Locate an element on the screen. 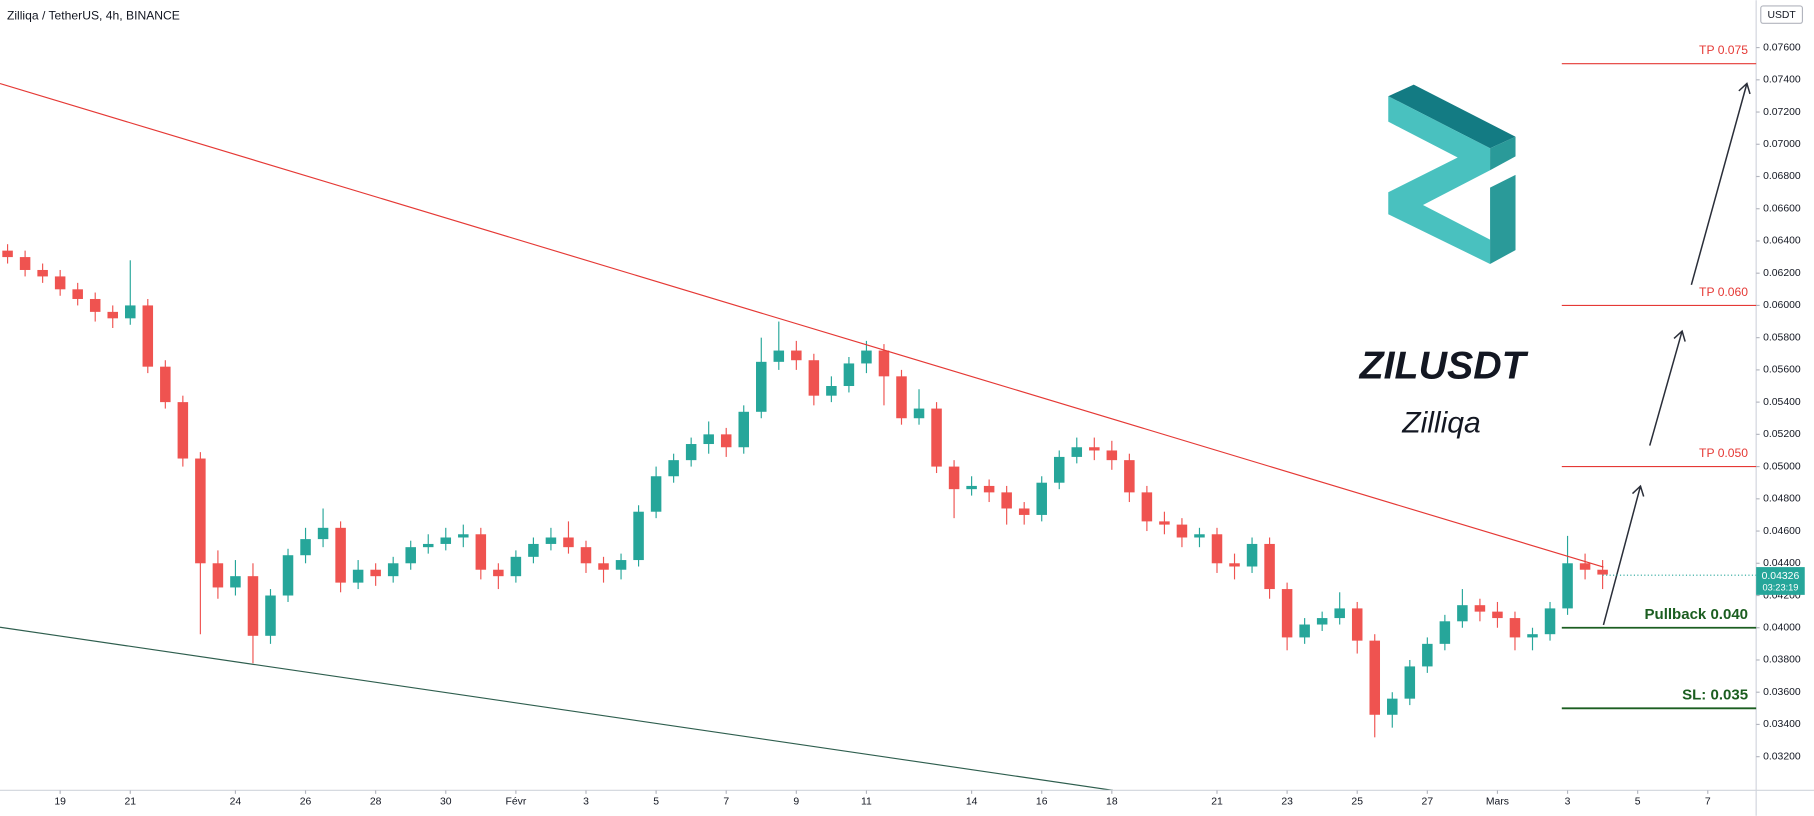  x-tick-label: Mars is located at coordinates (1497, 802).